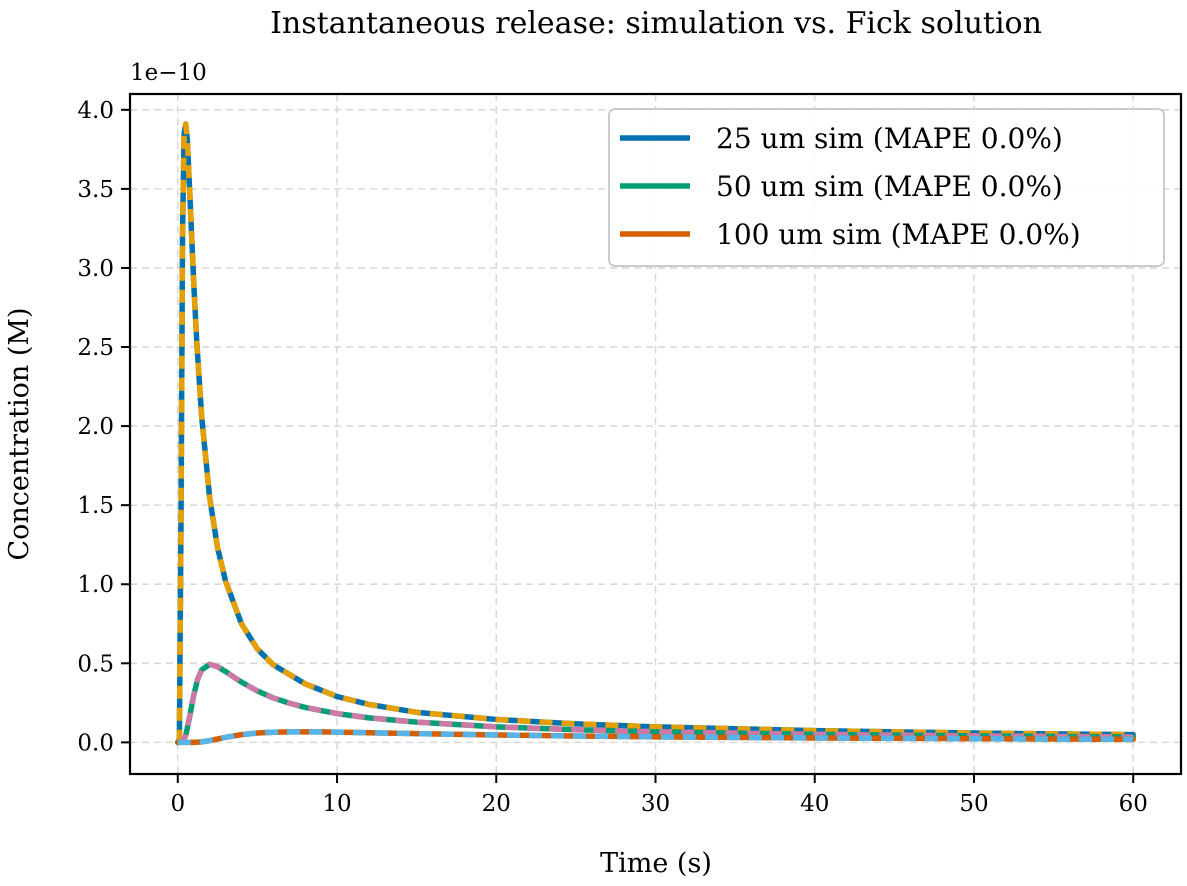  I want to click on x-tick-label: 10, so click(336, 804).